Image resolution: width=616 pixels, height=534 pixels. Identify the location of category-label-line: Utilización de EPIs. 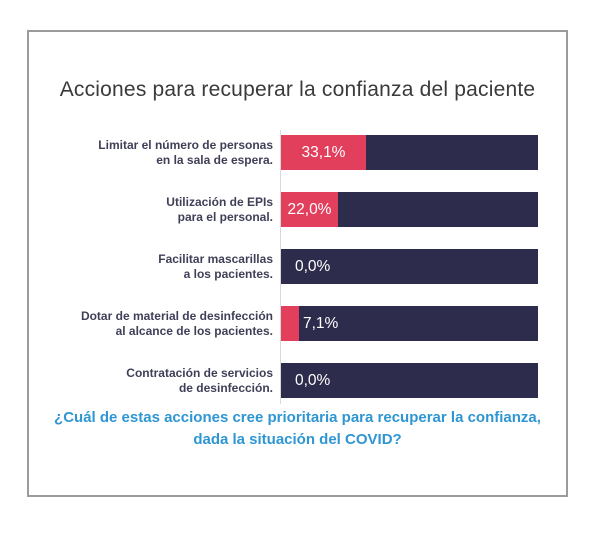
(219, 202).